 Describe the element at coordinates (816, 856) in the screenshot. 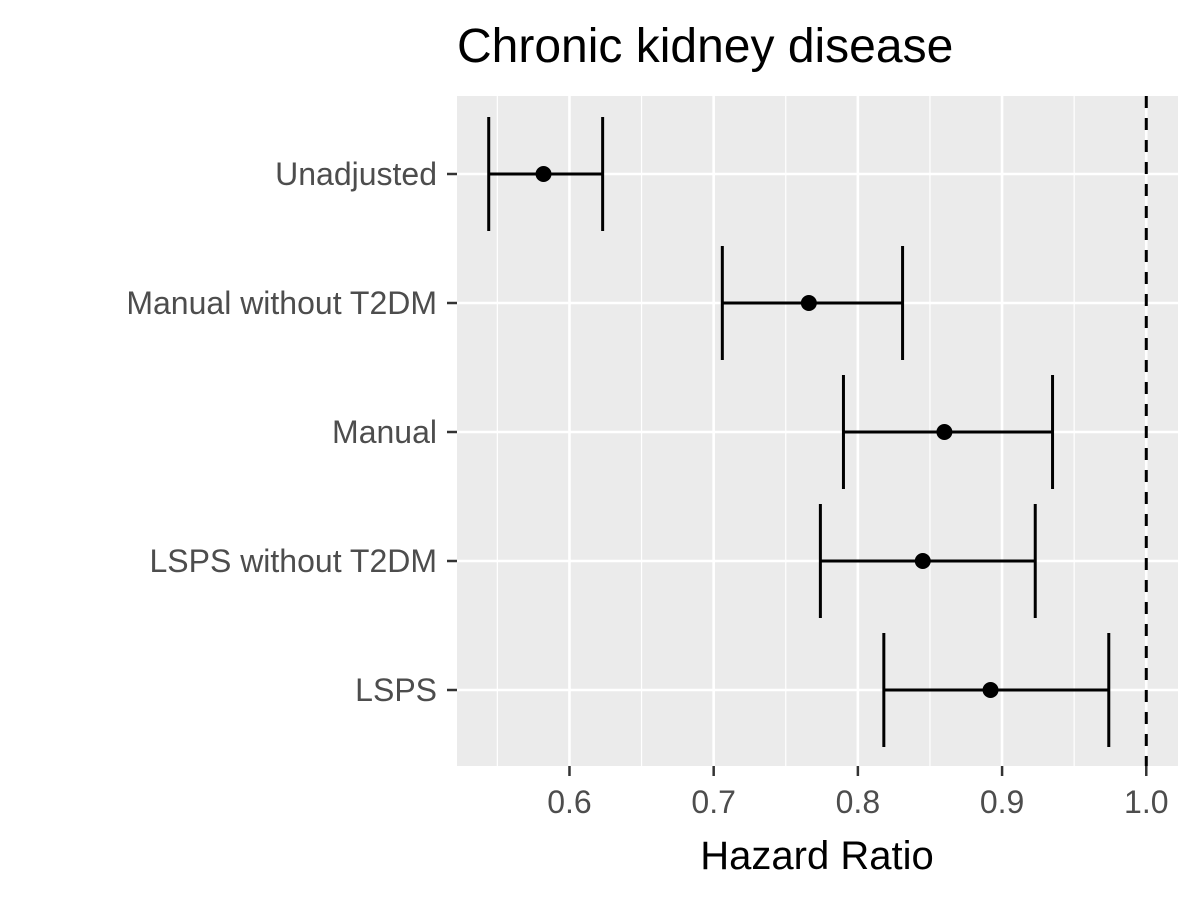

I see `x-axis-title: Hazard Ratio` at that location.